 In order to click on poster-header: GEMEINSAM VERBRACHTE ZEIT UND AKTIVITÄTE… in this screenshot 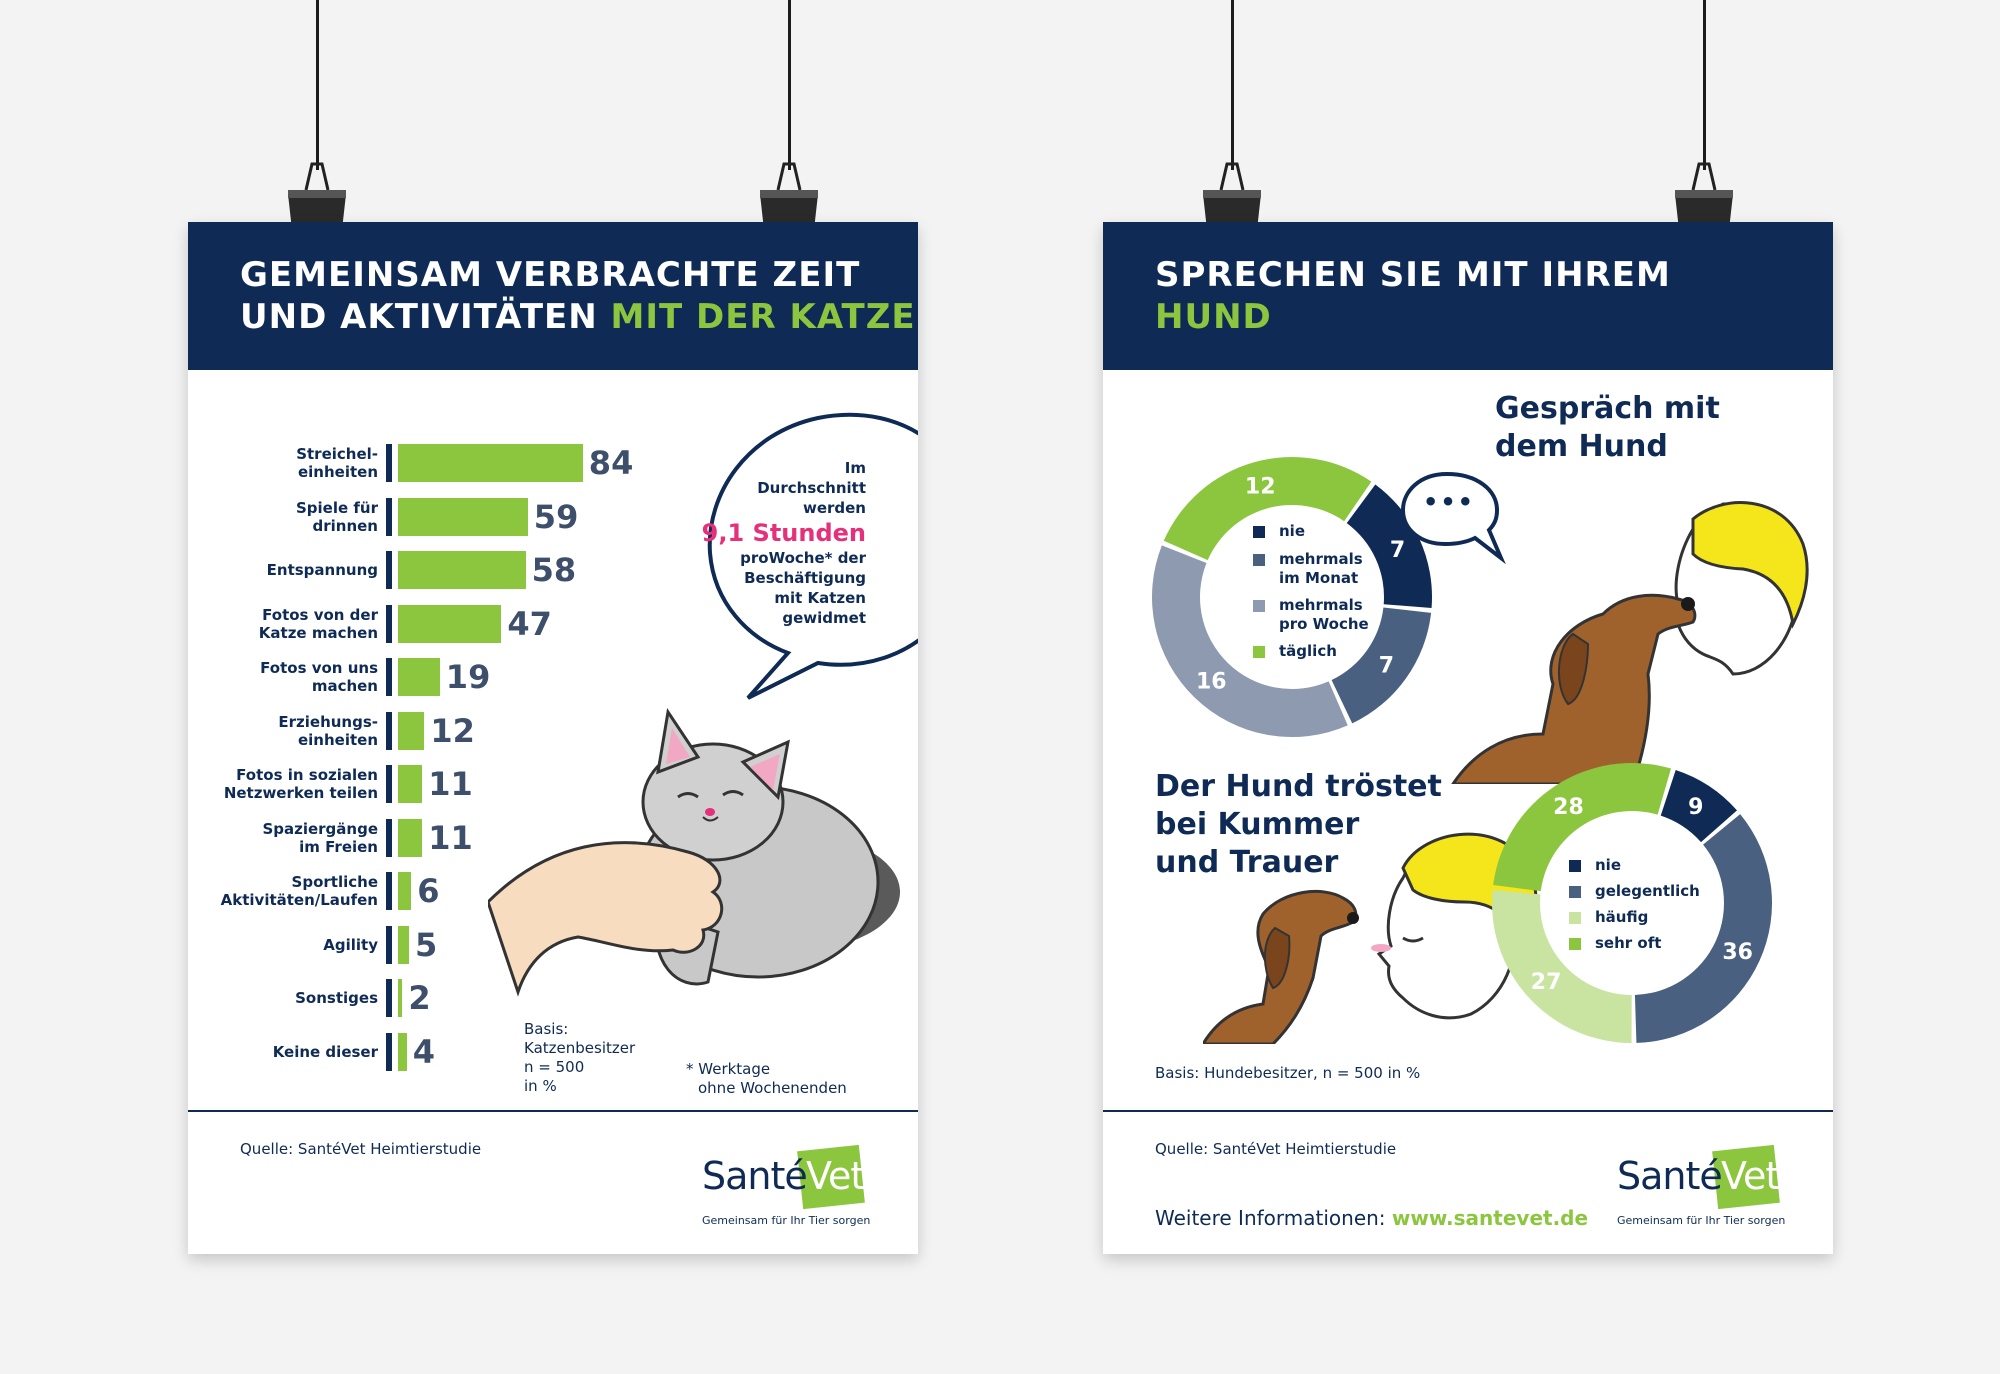, I will do `click(553, 296)`.